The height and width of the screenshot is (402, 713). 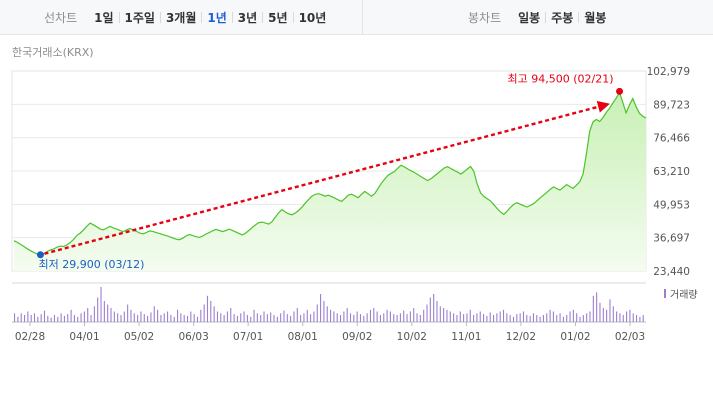 What do you see at coordinates (562, 18) in the screenshot?
I see `tab-weekly-candle: 주봉` at bounding box center [562, 18].